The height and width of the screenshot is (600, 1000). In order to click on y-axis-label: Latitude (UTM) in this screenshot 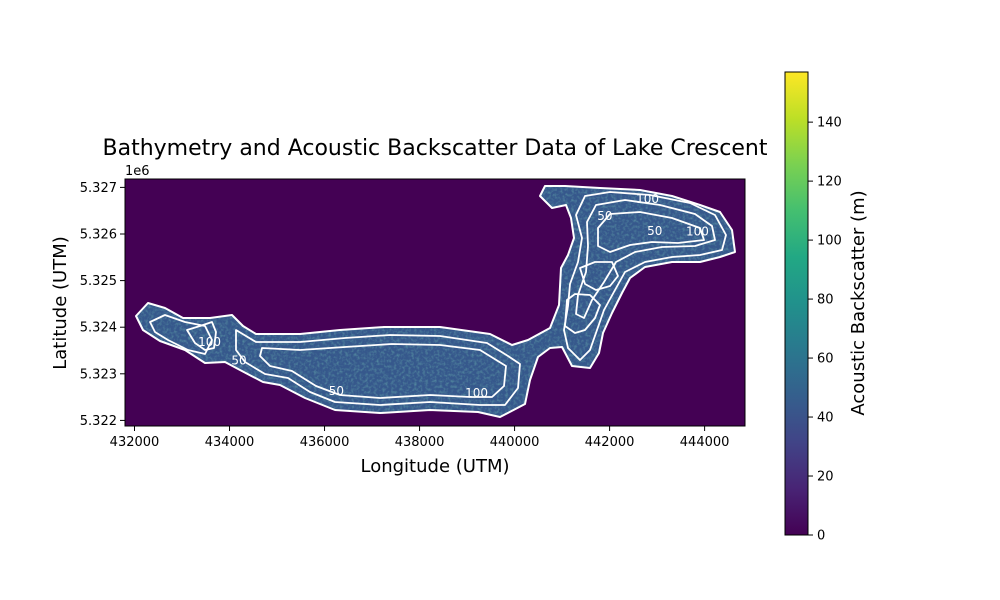, I will do `click(60, 303)`.